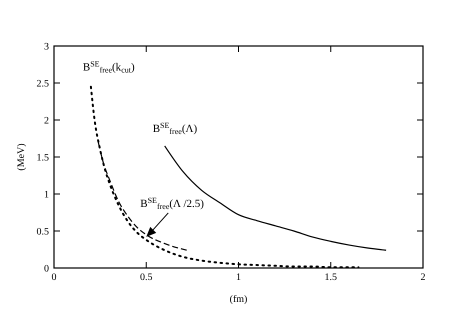 The width and height of the screenshot is (474, 315). I want to click on annotation: B$^{SE}$$_{free}$(Λ /2.5), so click(172, 203).